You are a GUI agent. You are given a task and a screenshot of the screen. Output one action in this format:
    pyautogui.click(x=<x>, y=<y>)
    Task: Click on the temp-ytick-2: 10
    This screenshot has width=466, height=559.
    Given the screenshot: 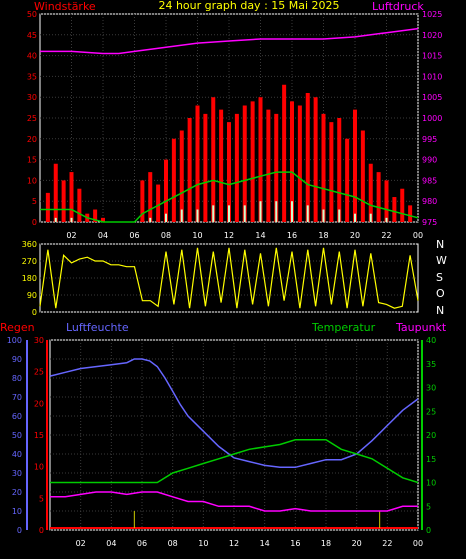 What is the action you would take?
    pyautogui.click(x=431, y=483)
    